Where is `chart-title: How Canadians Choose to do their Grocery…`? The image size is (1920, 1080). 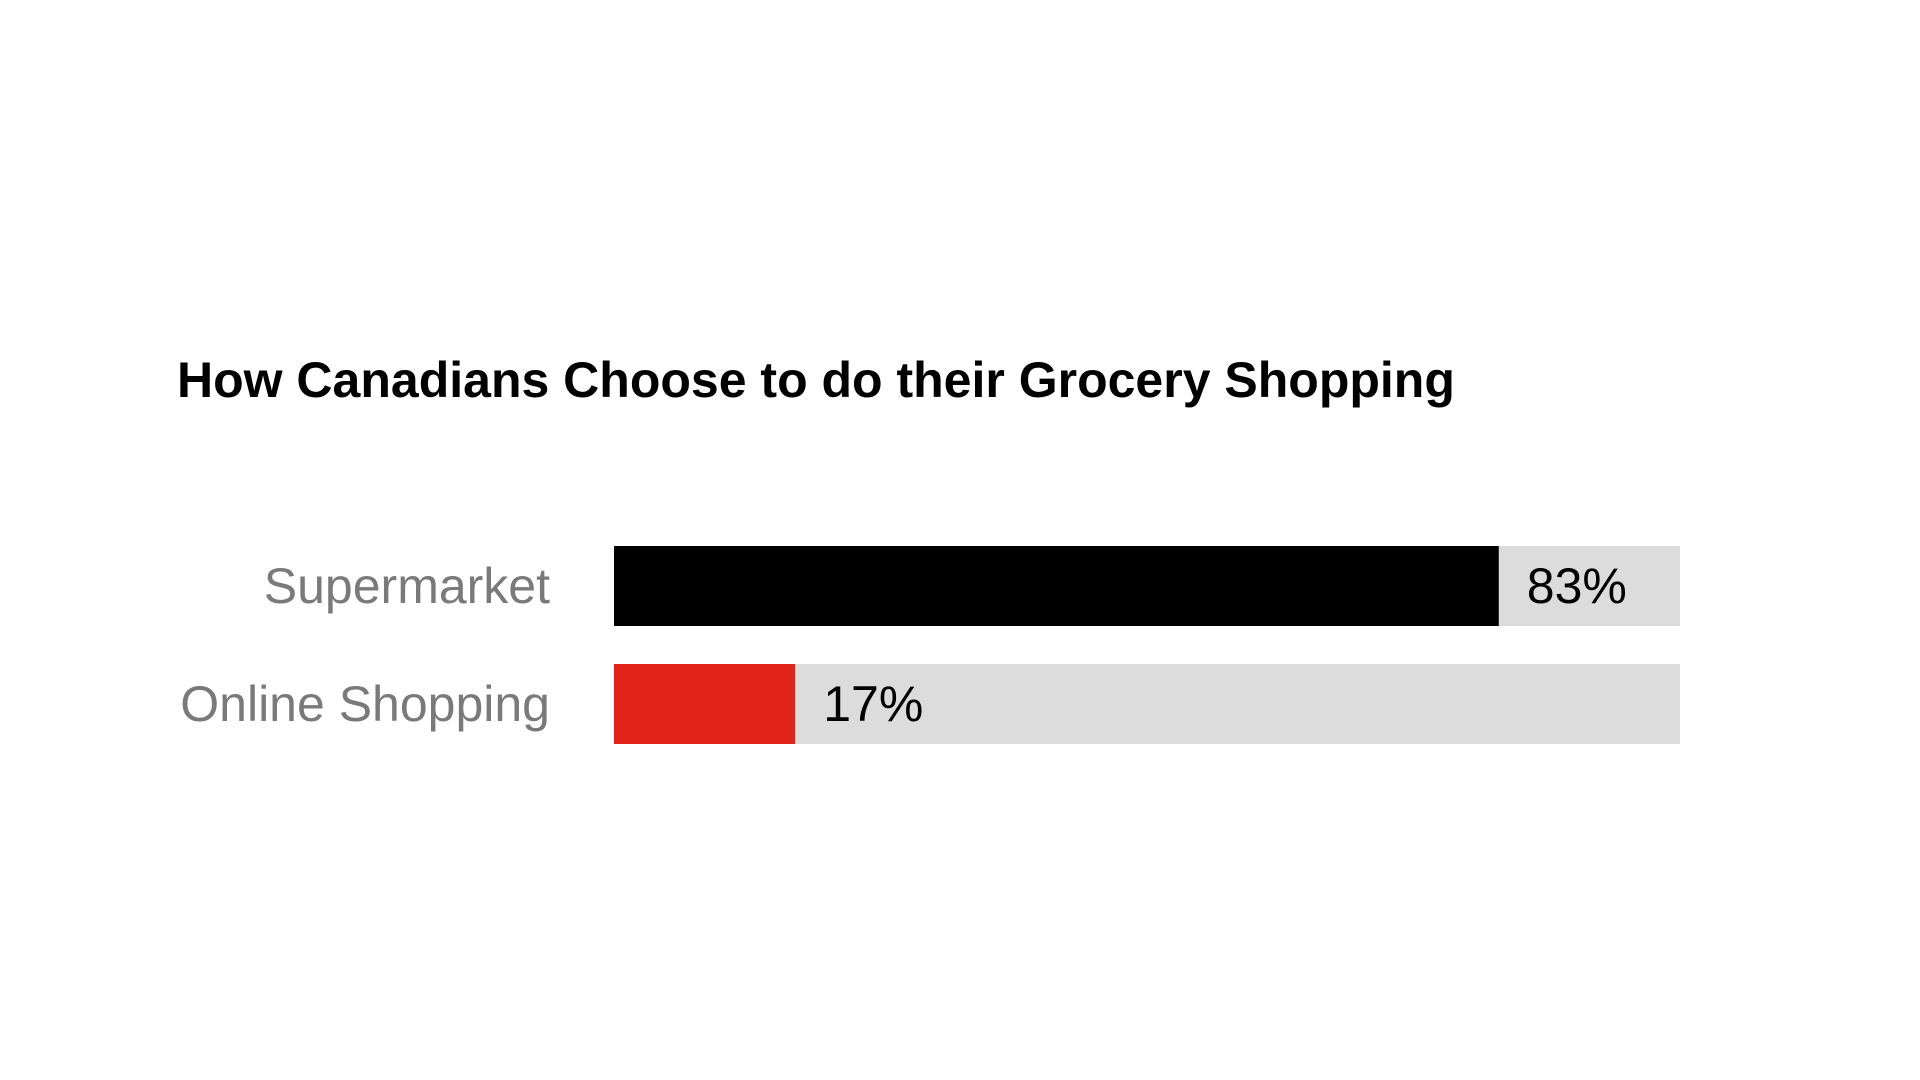
chart-title: How Canadians Choose to do their Grocery… is located at coordinates (816, 380).